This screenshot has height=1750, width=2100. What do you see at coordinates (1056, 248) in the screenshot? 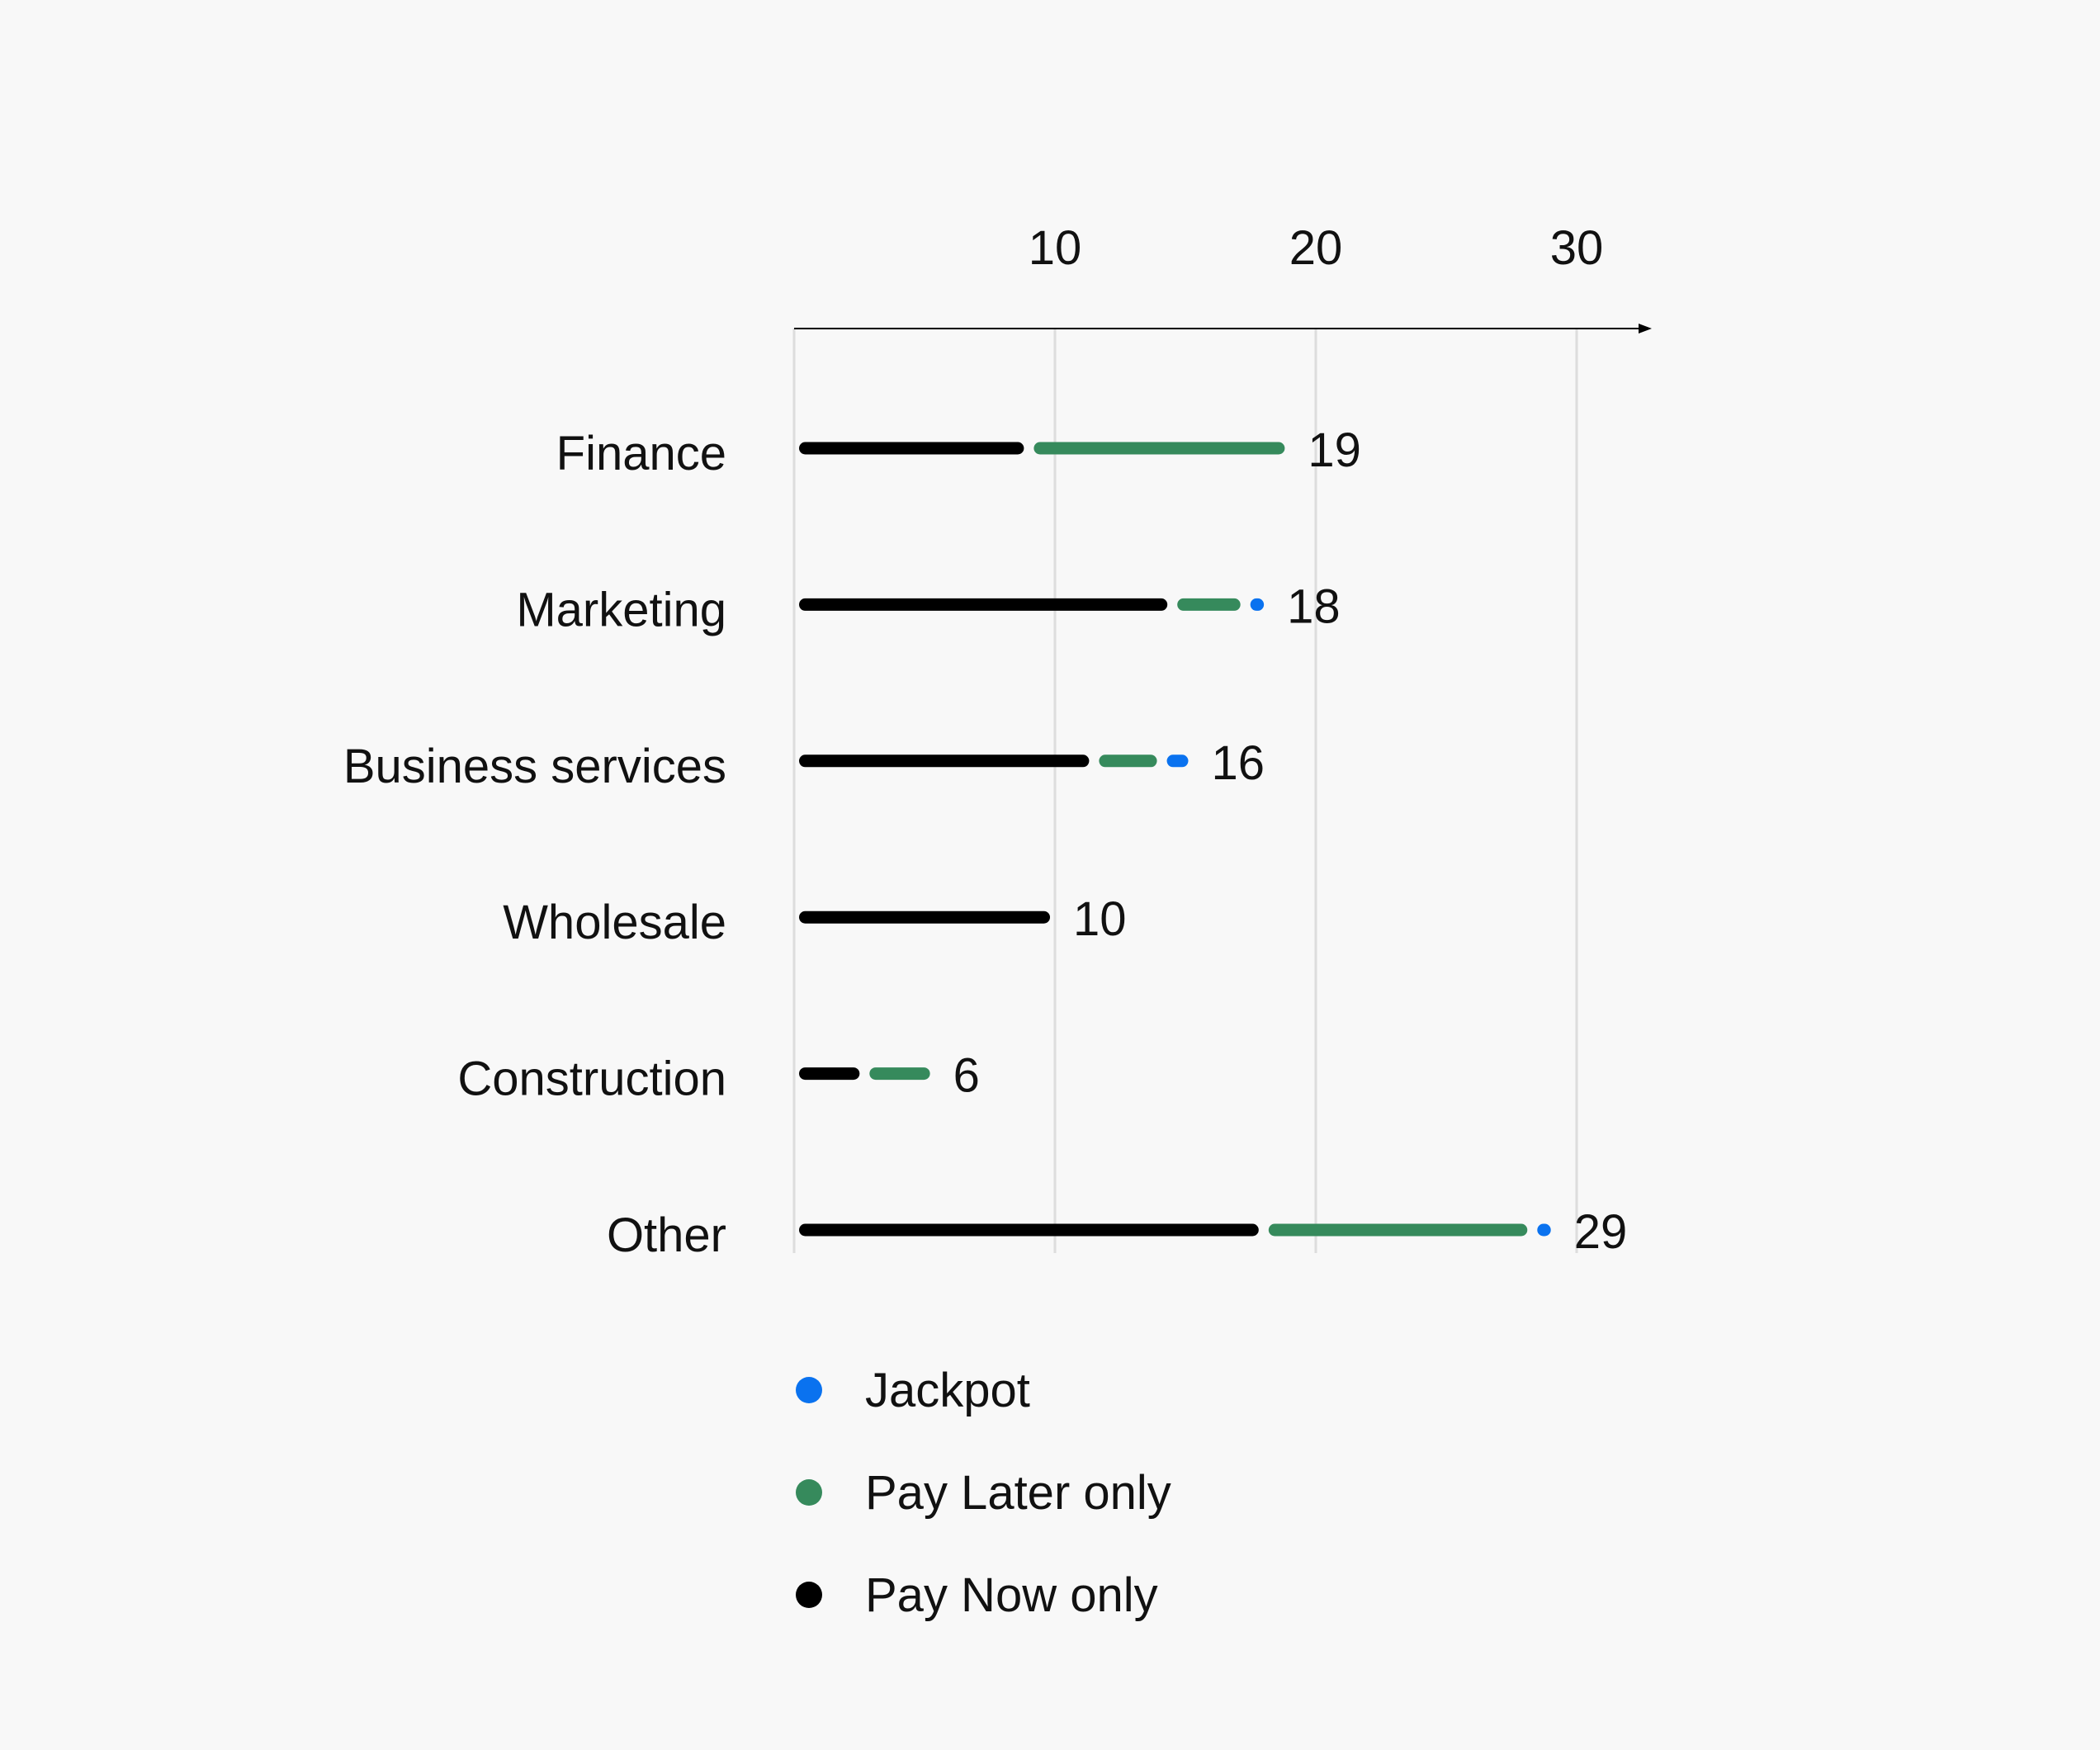
I see `x-tick-label: 10` at bounding box center [1056, 248].